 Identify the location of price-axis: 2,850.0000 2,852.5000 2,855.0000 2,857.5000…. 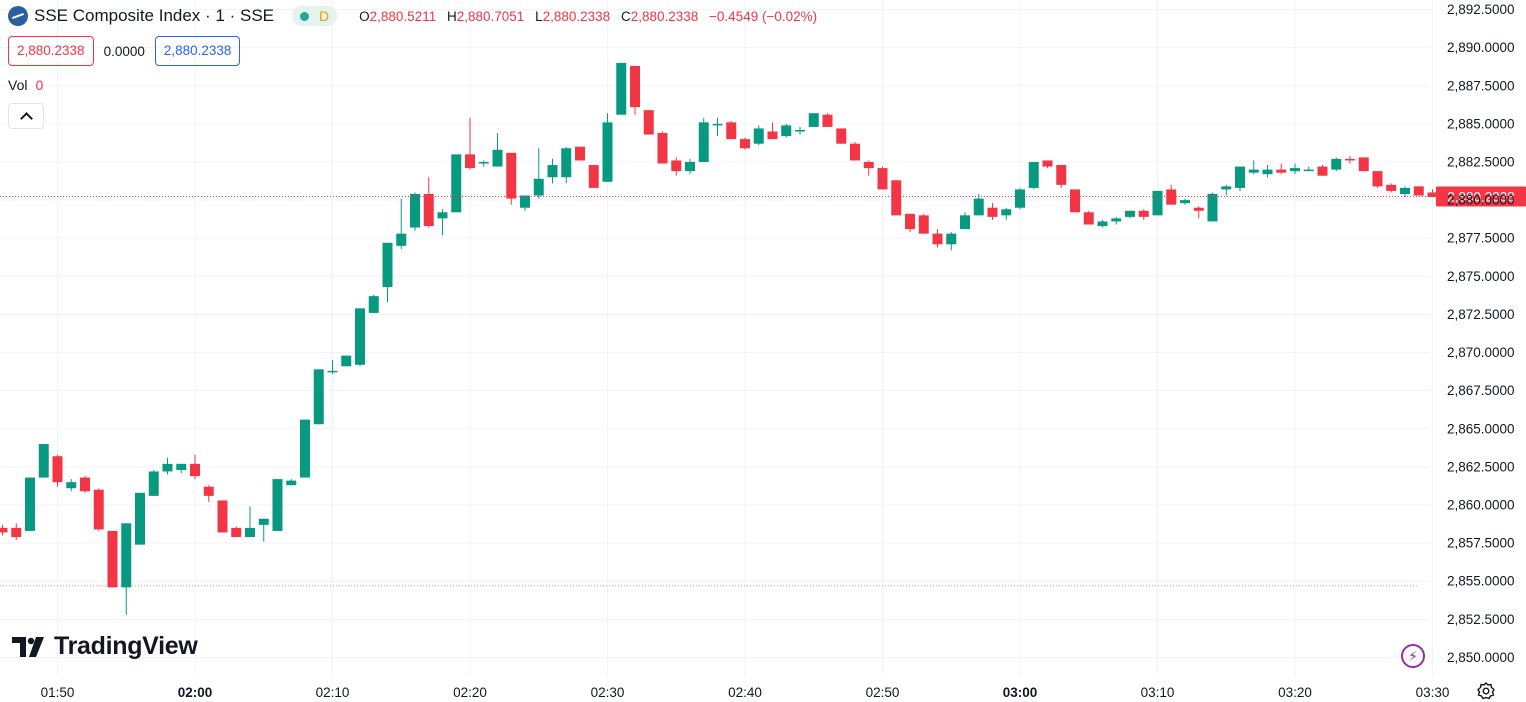
(1481, 333).